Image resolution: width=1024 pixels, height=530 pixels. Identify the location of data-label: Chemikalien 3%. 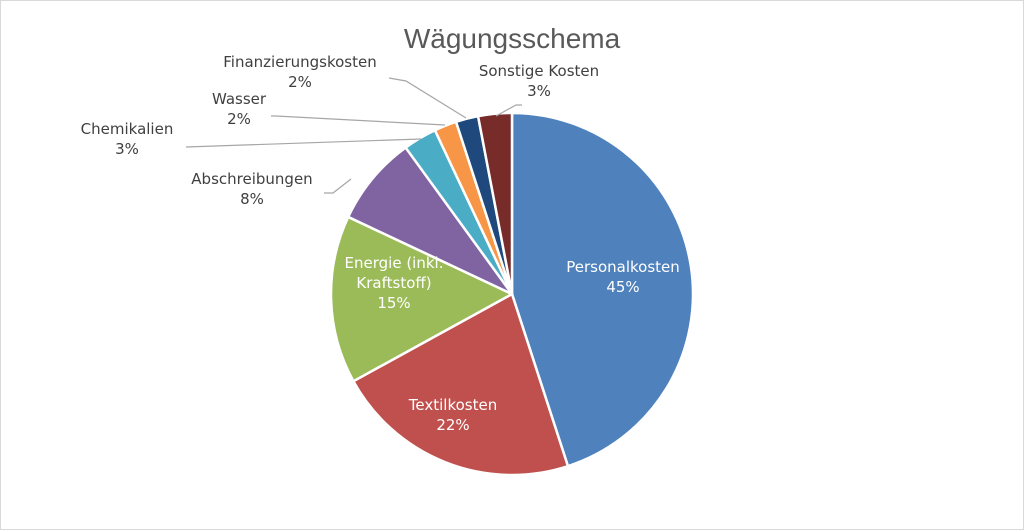
(127, 139).